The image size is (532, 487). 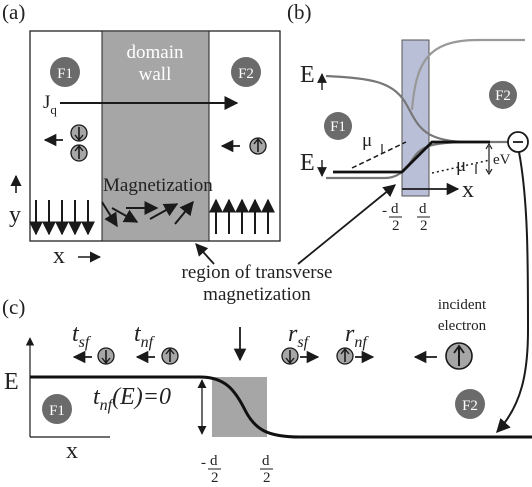 I want to click on f1-badge-a, so click(x=65, y=72).